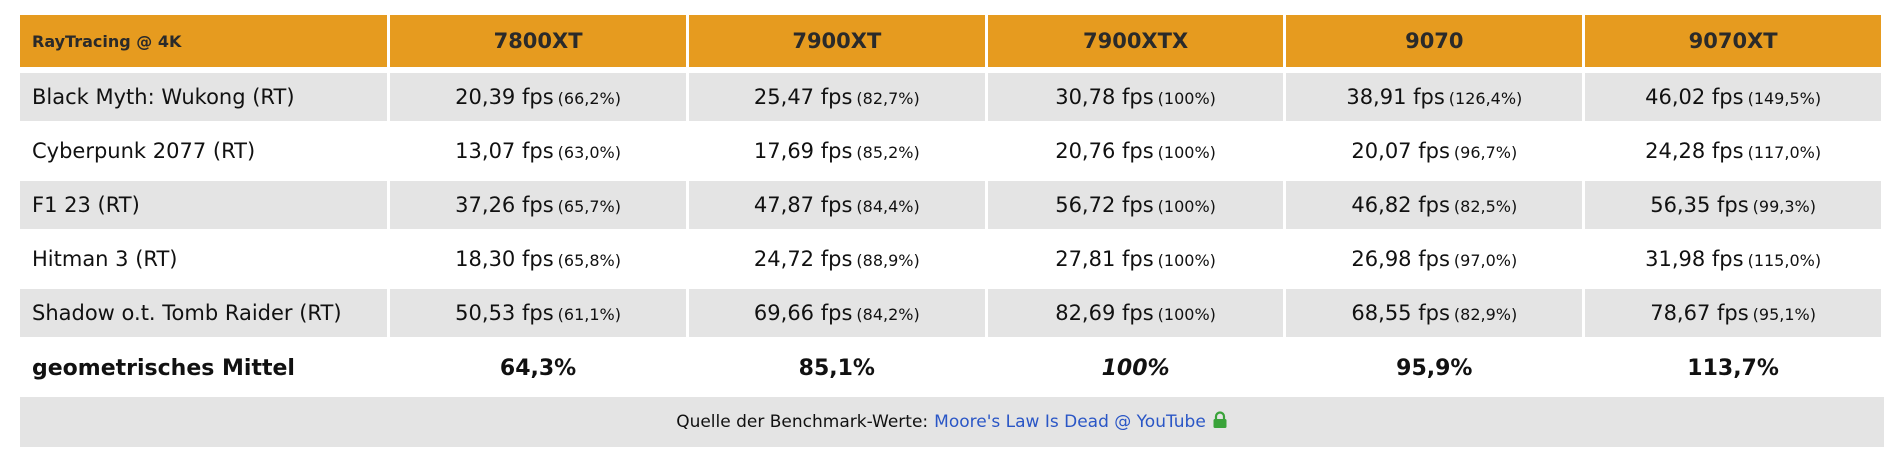 The height and width of the screenshot is (468, 1887). What do you see at coordinates (204, 41) in the screenshot?
I see `corner-label: RayTracing @ 4K` at bounding box center [204, 41].